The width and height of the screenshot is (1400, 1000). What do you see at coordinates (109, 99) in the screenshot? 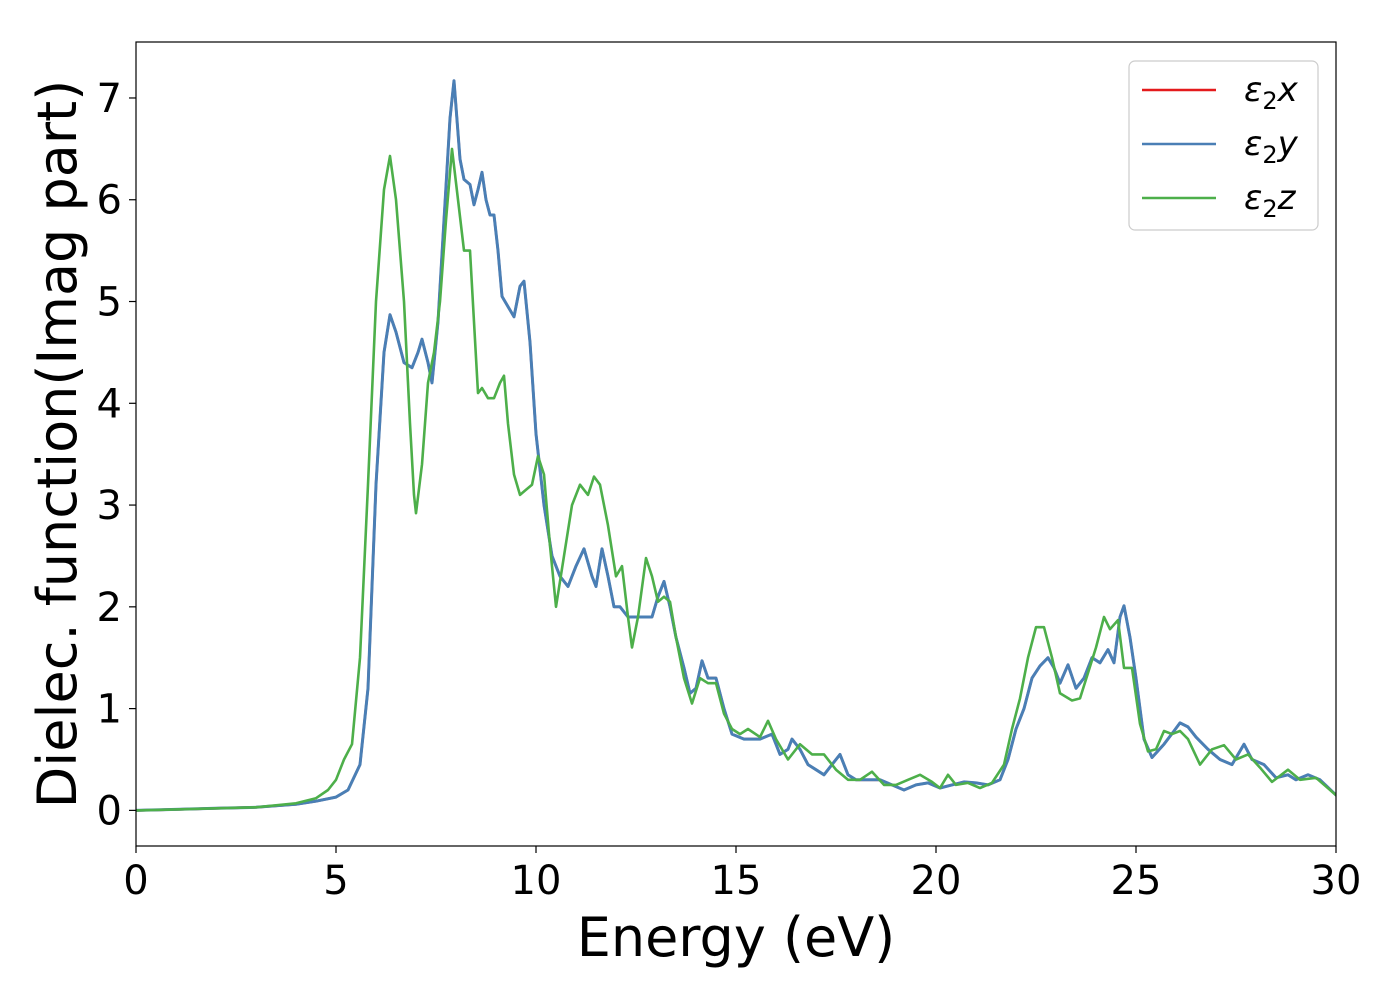
I see `y-tick-label: 7` at bounding box center [109, 99].